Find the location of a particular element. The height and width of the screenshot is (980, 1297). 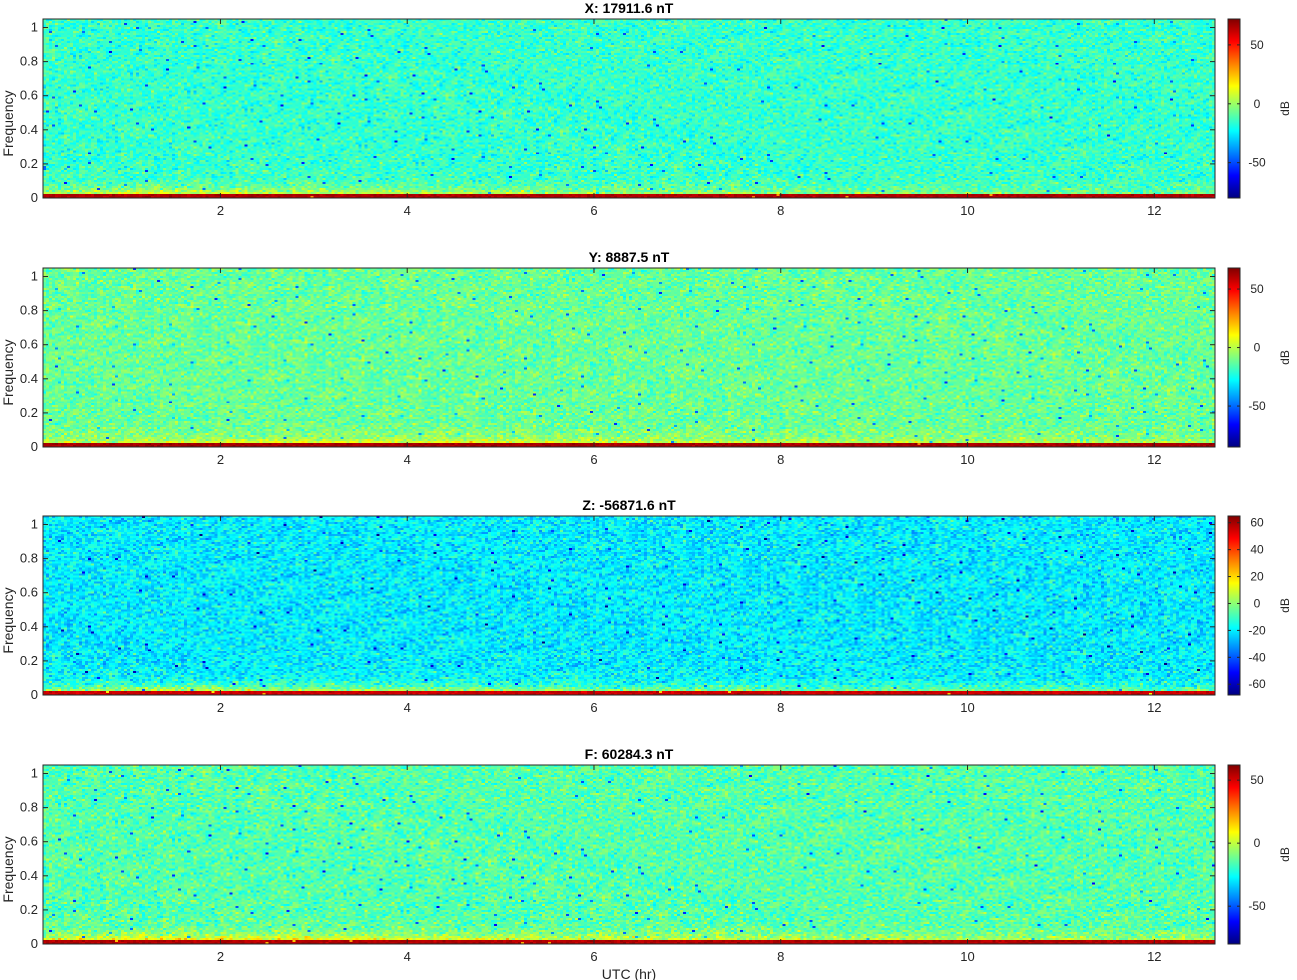

panel-title: Z: -56871.6 nT is located at coordinates (629, 505).